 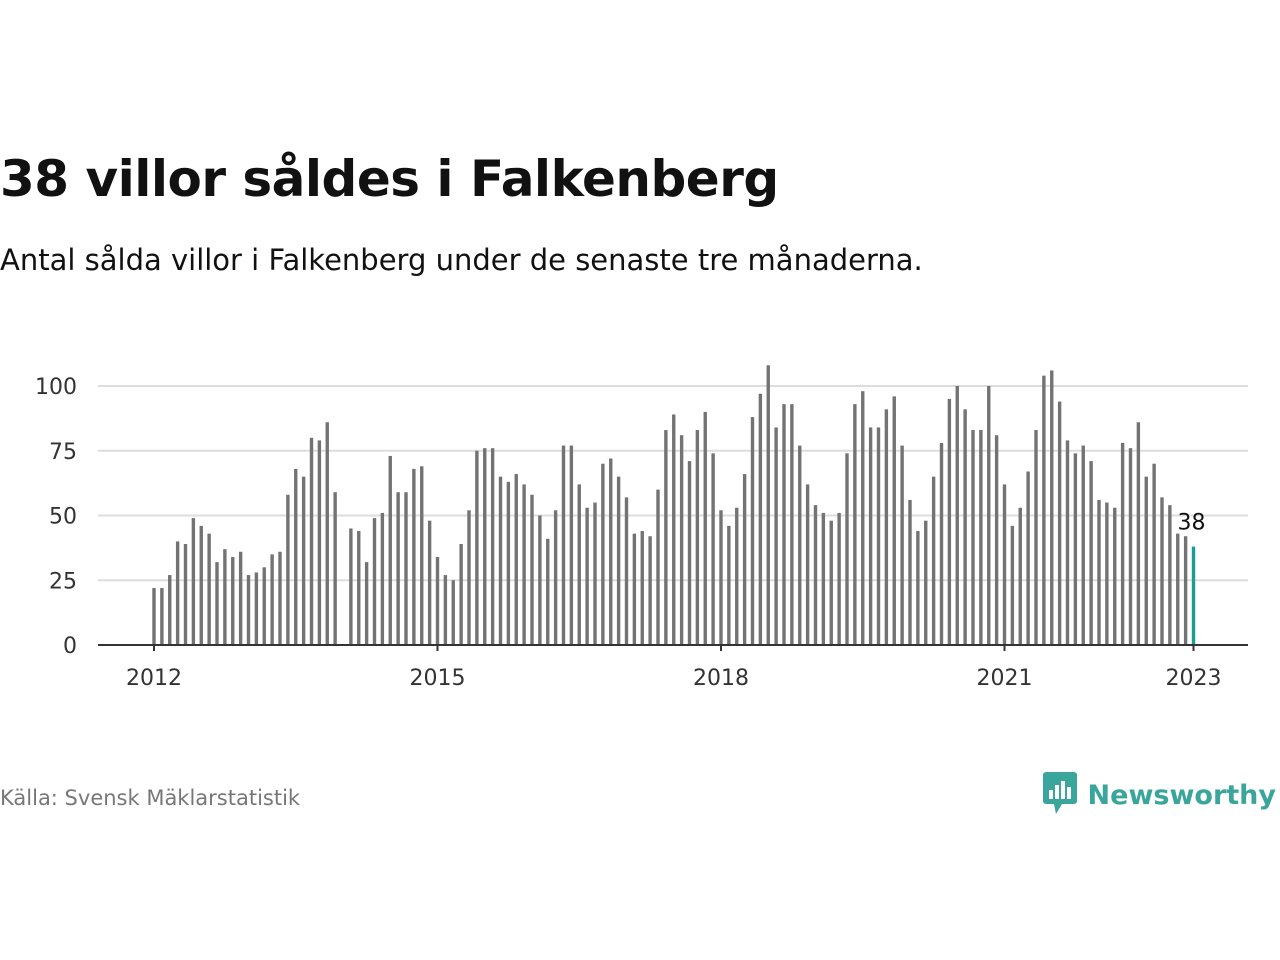 What do you see at coordinates (1060, 795) in the screenshot?
I see `bar-chart-speech-bubble-icon` at bounding box center [1060, 795].